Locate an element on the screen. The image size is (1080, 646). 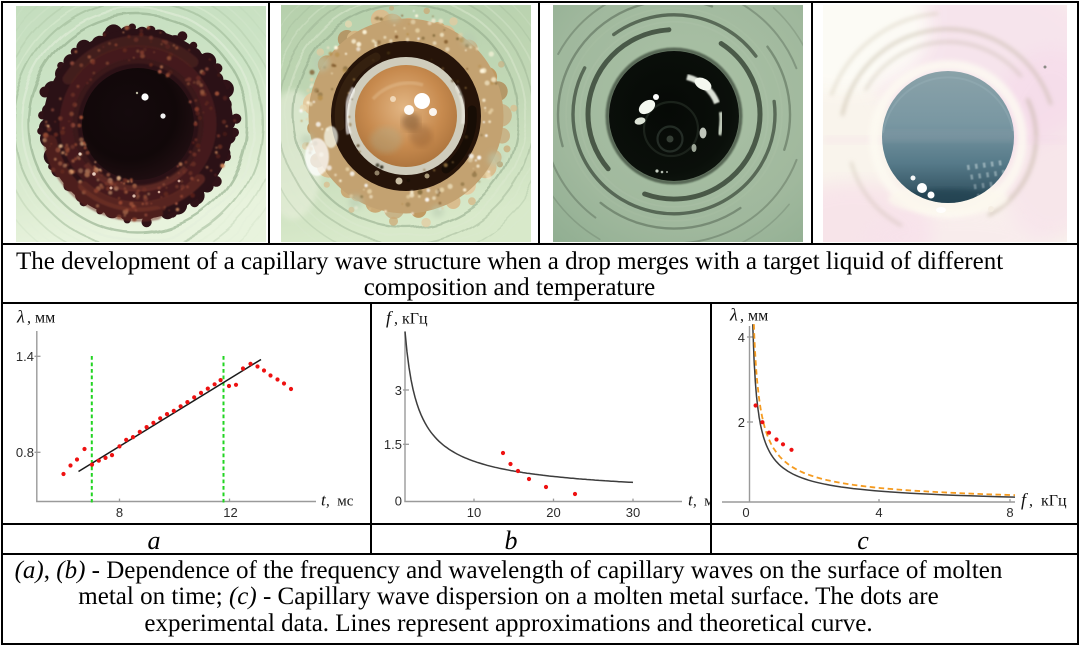
svg-text: 30 is located at coordinates (633, 512).